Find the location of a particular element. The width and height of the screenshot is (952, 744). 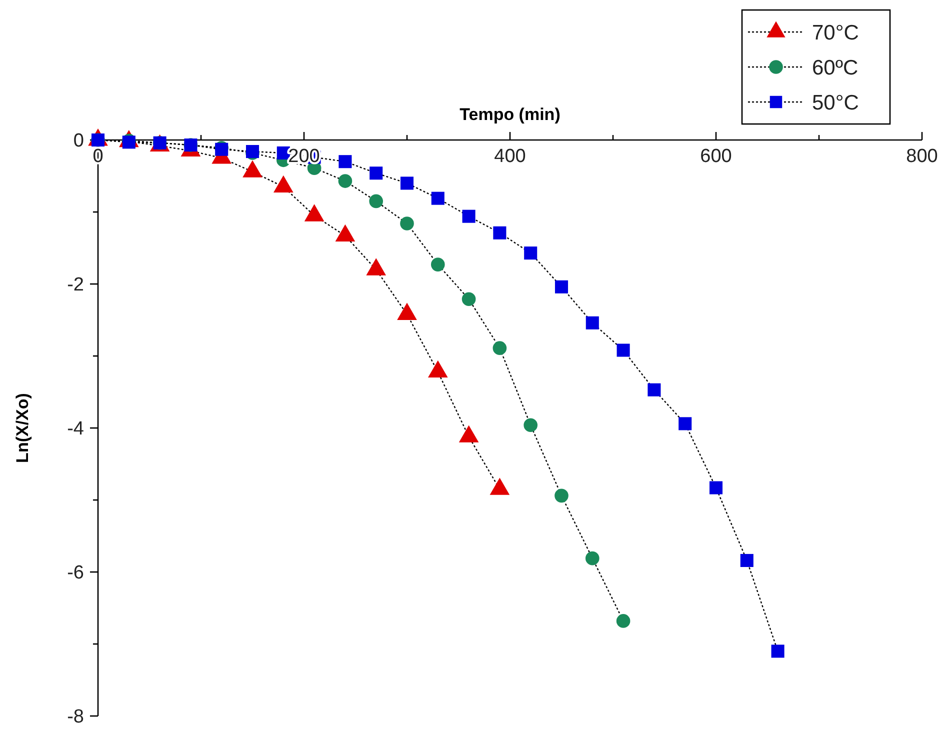

legend-label: 60ºC is located at coordinates (835, 68).